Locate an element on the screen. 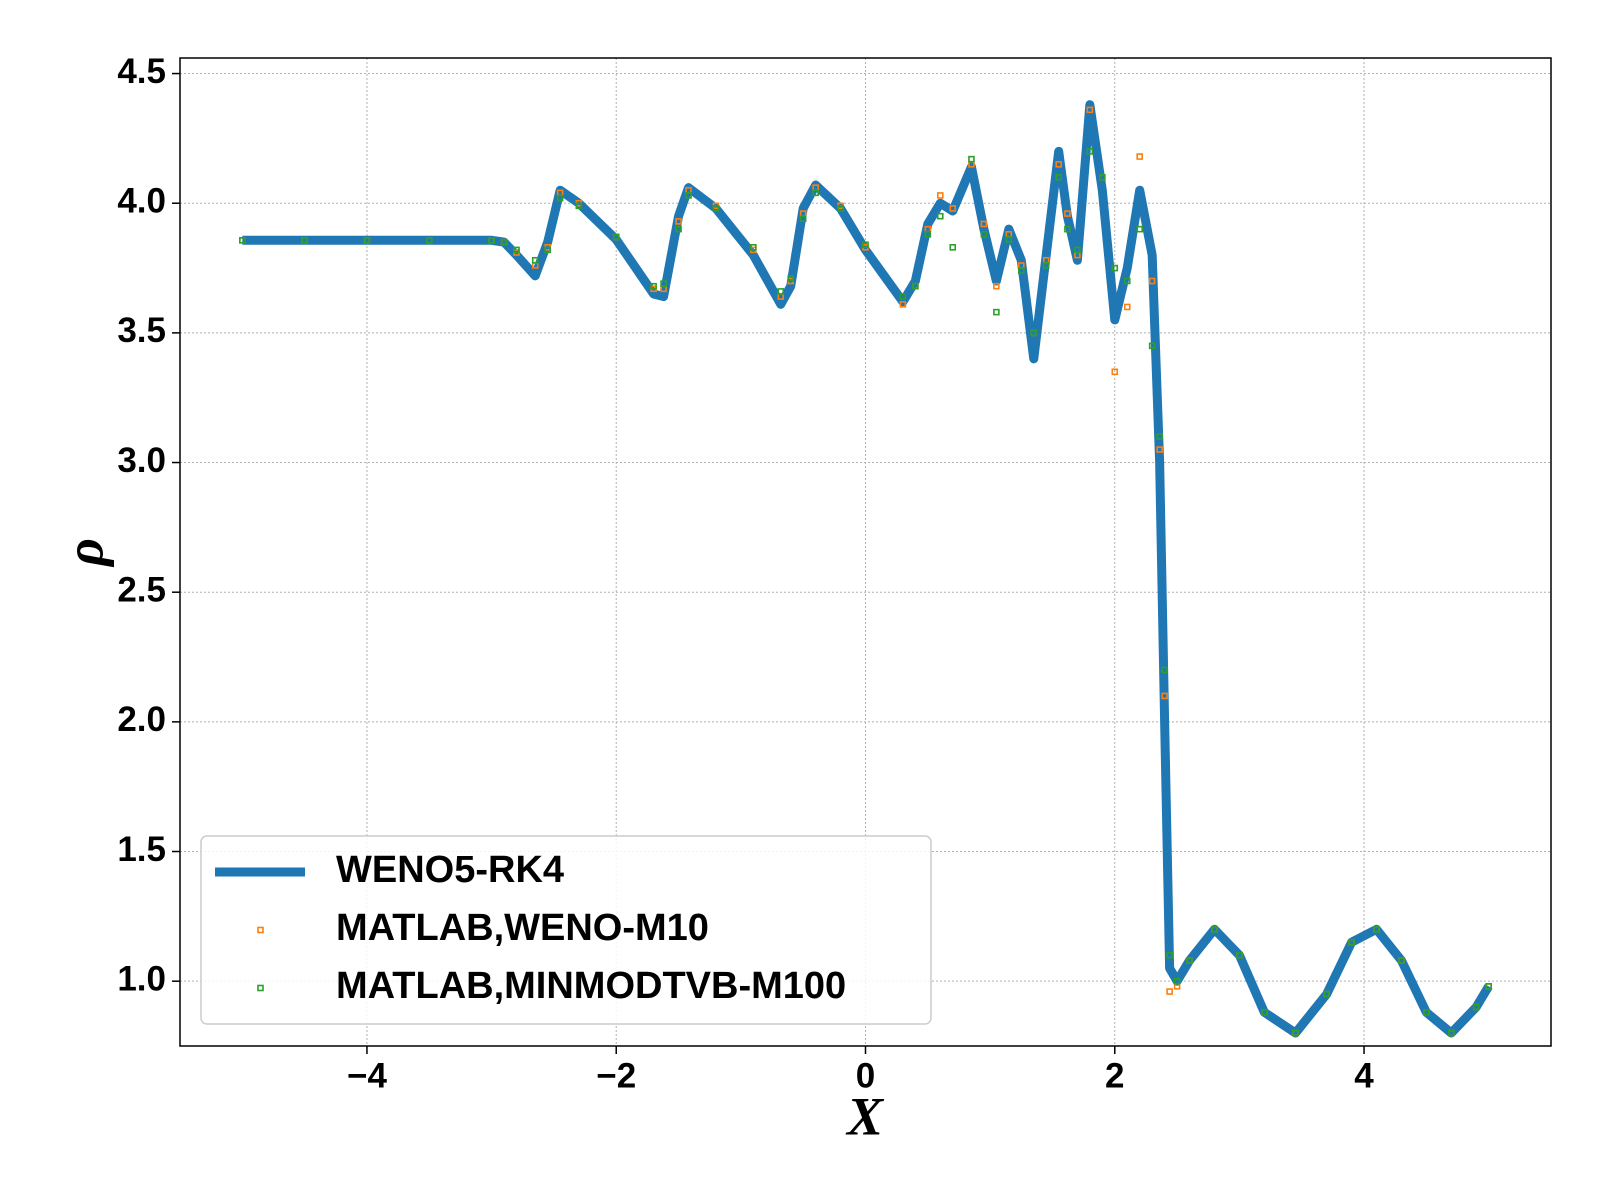 The image size is (1600, 1200). legend-label: MATLAB,MINMODTVB-M100 is located at coordinates (591, 986).